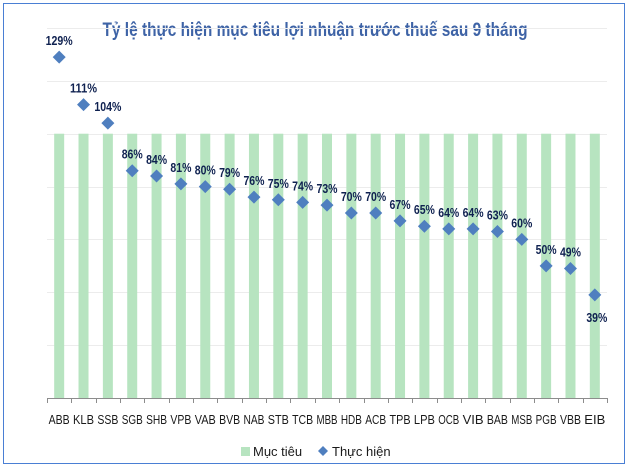 The width and height of the screenshot is (630, 470). I want to click on marker-lpb, so click(424, 226).